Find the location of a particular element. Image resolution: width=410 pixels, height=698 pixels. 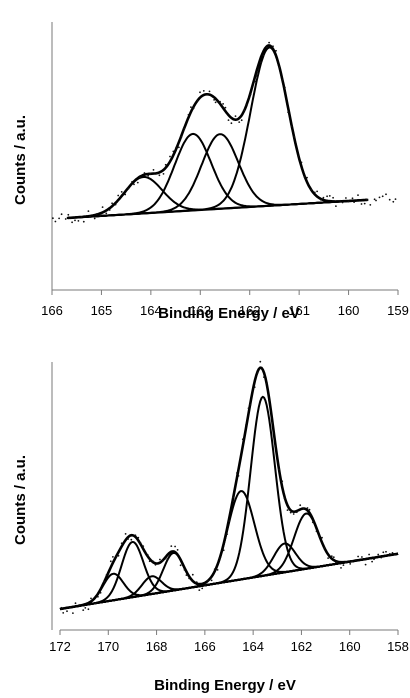

x-tick-label: 164 is located at coordinates (151, 310).